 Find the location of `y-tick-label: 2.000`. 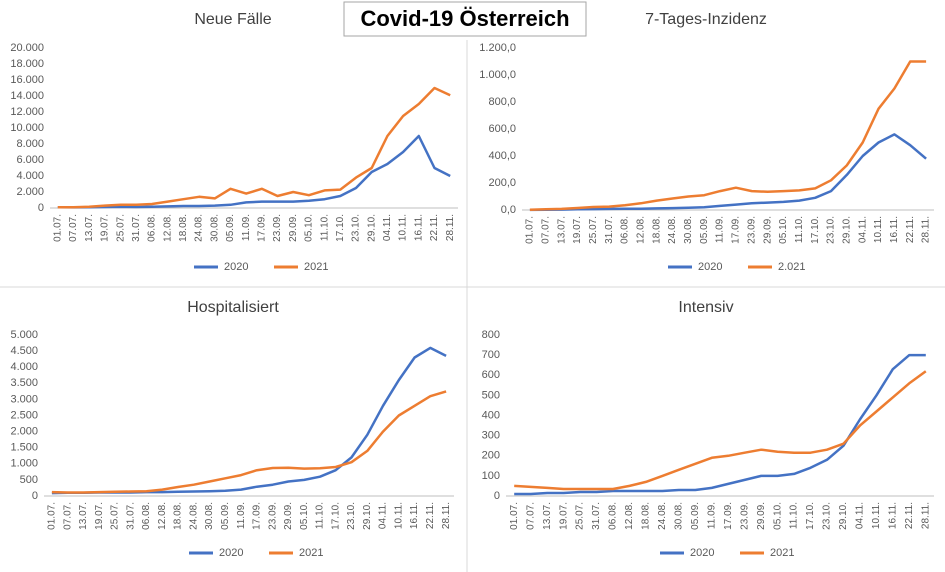

y-tick-label: 2.000 is located at coordinates (30, 192).